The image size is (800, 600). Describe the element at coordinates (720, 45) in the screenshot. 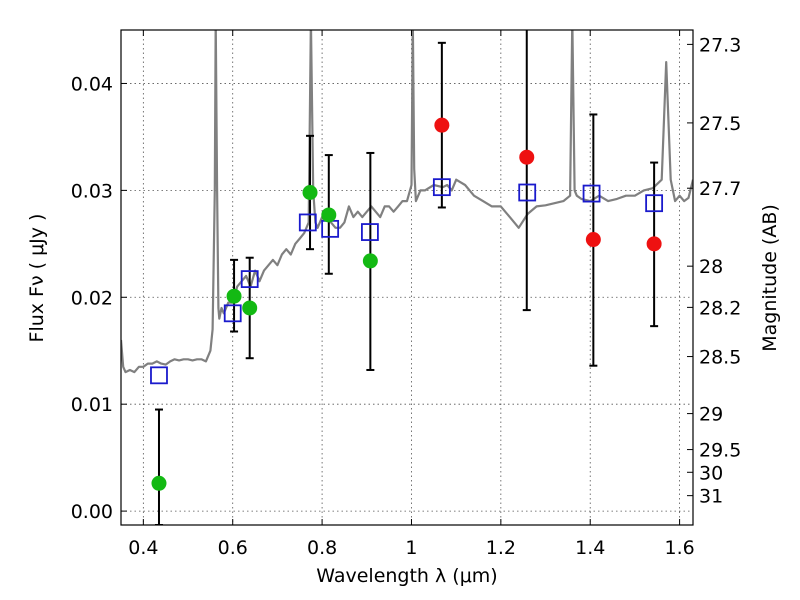

I see `right-axis-tick-label: 27.3` at that location.